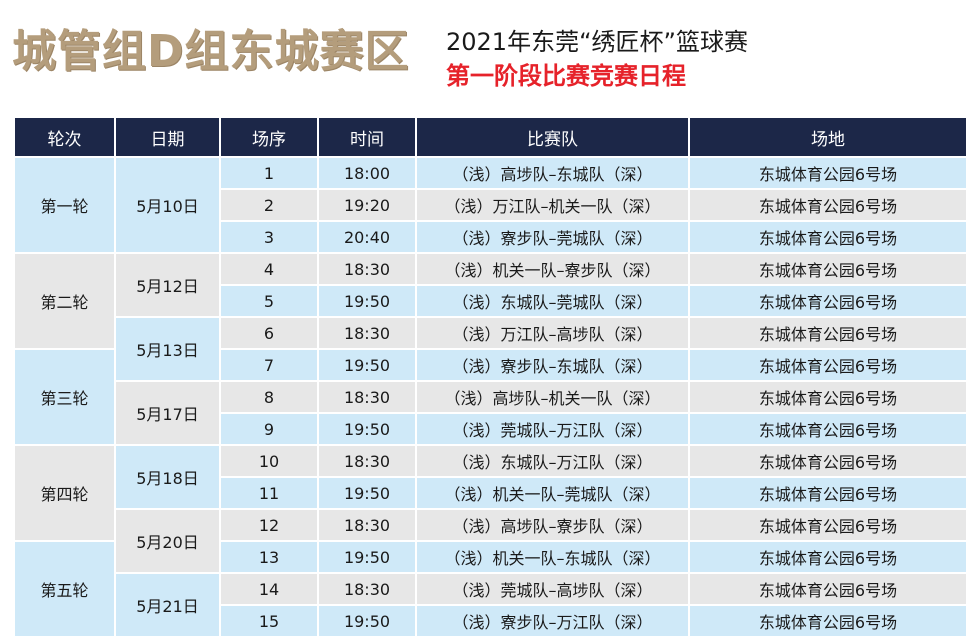 Image resolution: width=972 pixels, height=636 pixels. What do you see at coordinates (367, 137) in the screenshot?
I see `column-header-time: 时间` at bounding box center [367, 137].